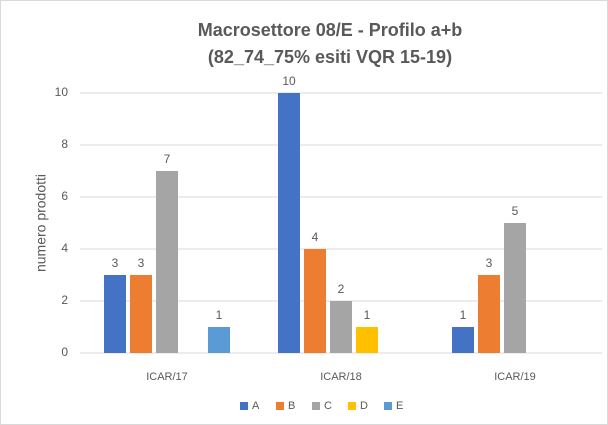 The width and height of the screenshot is (608, 425). Describe the element at coordinates (330, 30) in the screenshot. I see `chart-title: Macrosettore 08/E - Profilo a+b` at that location.